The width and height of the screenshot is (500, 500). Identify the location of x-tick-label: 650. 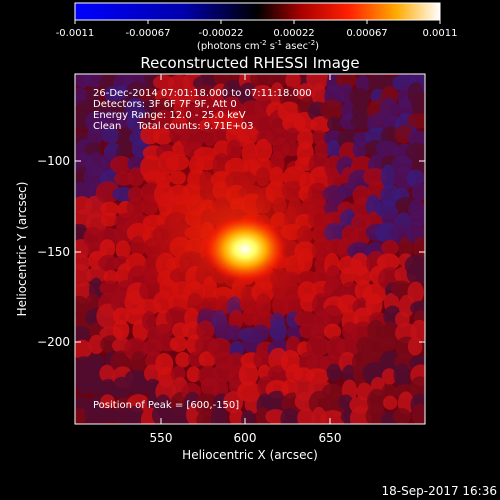
(330, 438).